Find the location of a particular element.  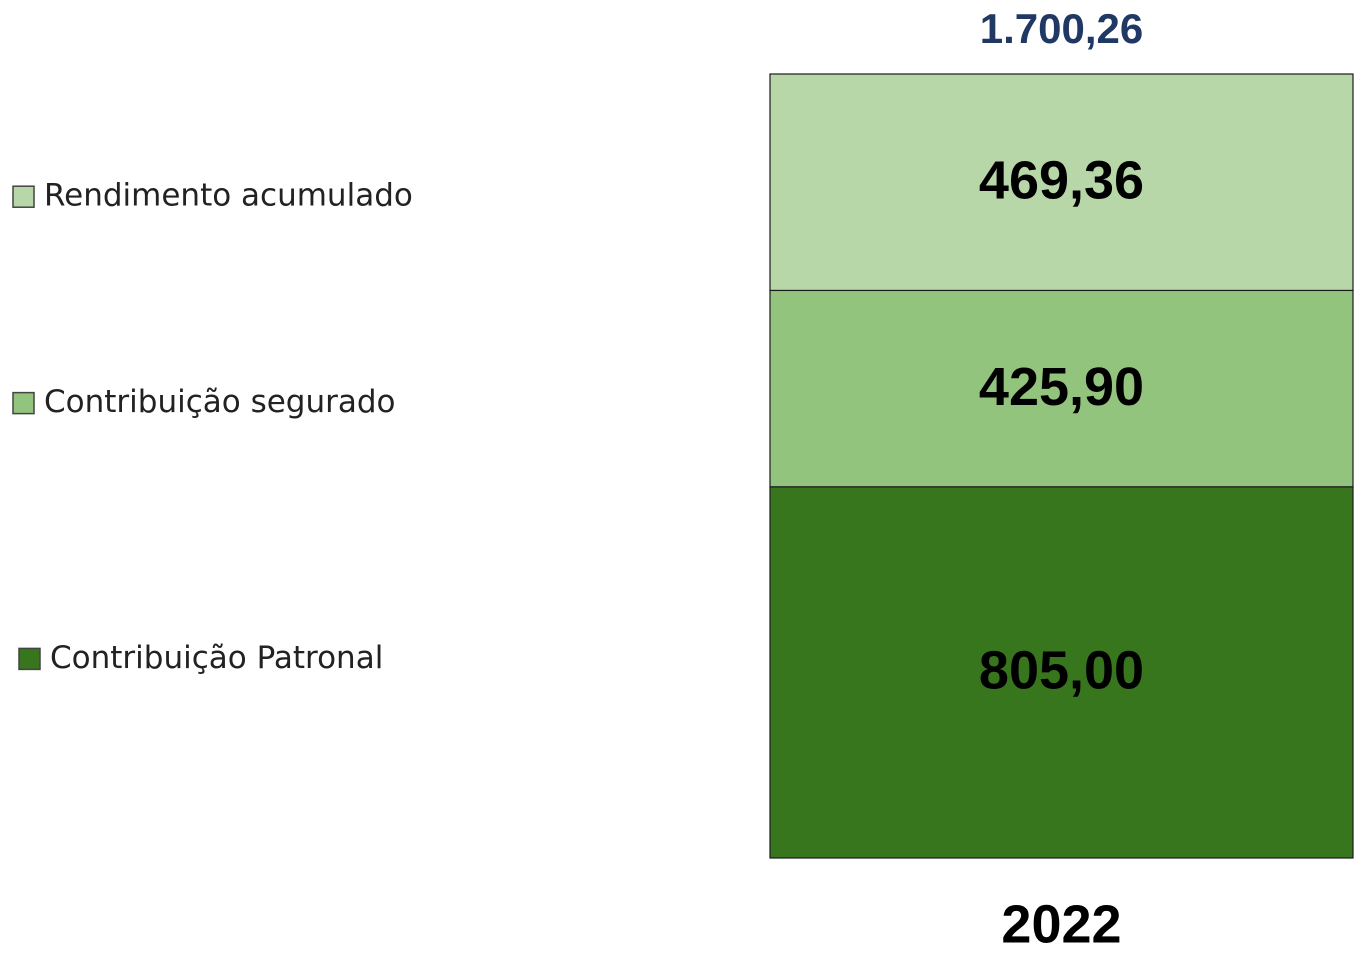

legend-label: Contribuição Patronal is located at coordinates (216, 658).